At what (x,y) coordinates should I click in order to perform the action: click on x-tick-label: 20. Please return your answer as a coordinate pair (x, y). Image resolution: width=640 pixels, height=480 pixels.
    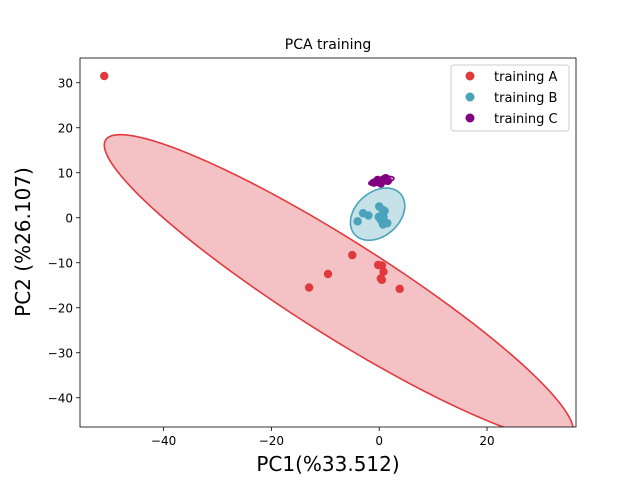
    Looking at the image, I should click on (486, 441).